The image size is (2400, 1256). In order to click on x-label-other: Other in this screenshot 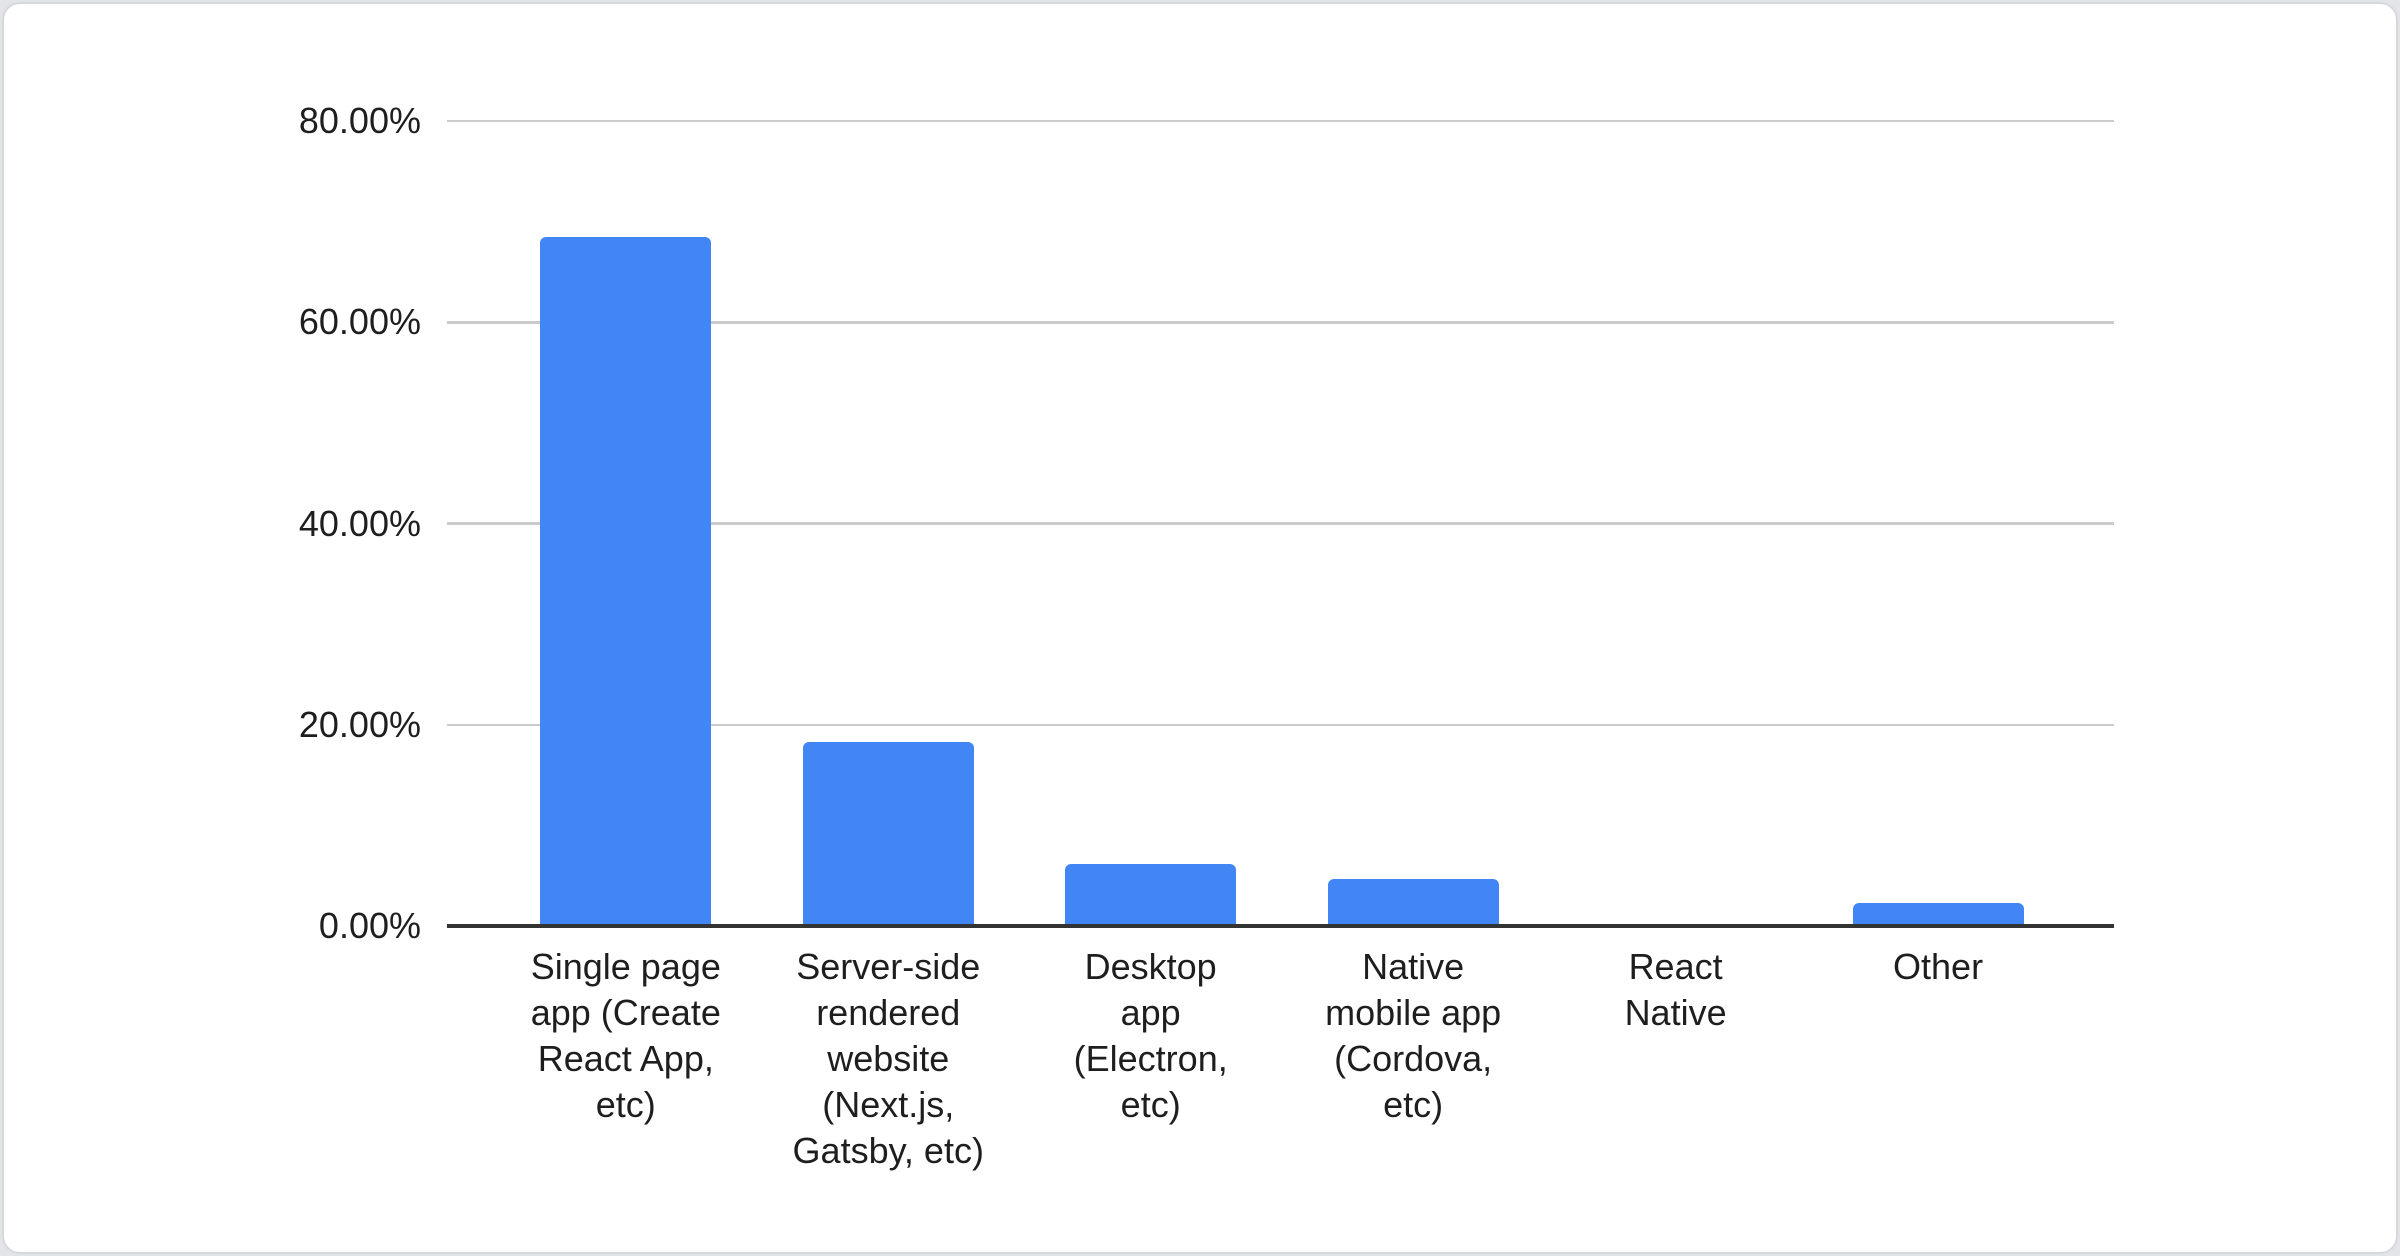, I will do `click(1938, 966)`.